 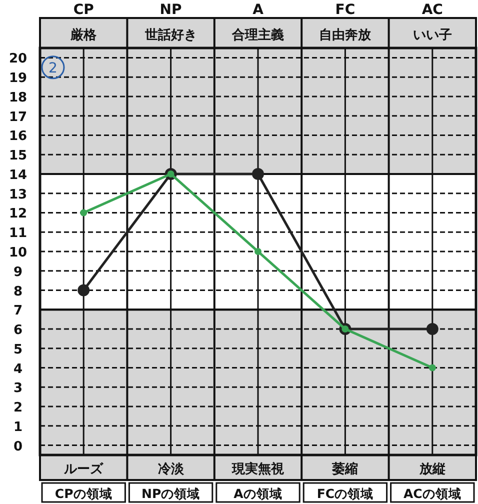 What do you see at coordinates (432, 10) in the screenshot?
I see `x-tick-label: AC` at bounding box center [432, 10].